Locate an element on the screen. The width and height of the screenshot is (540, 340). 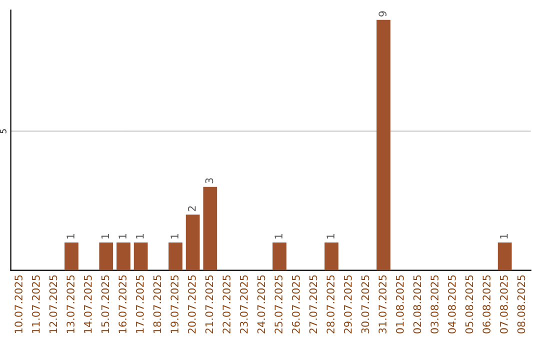
x-tick-label: 15.07.2025 is located at coordinates (105, 304).